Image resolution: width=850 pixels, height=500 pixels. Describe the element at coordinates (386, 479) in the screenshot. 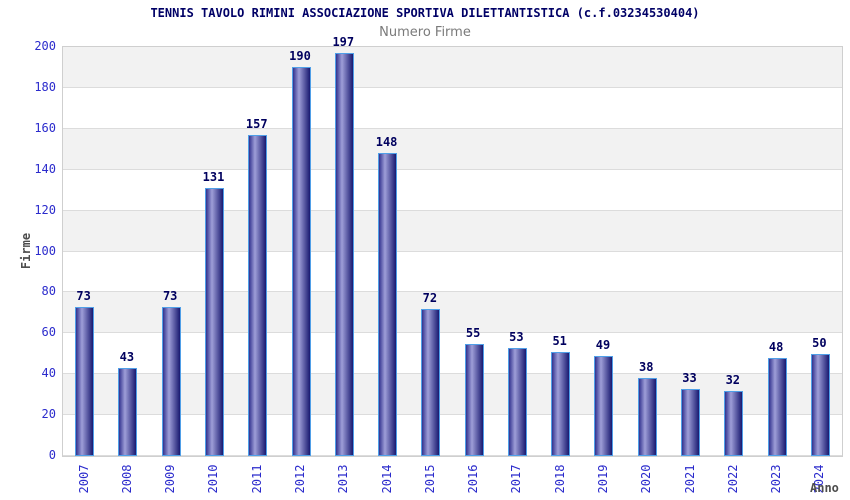

I see `x-tick-label: 2014` at that location.